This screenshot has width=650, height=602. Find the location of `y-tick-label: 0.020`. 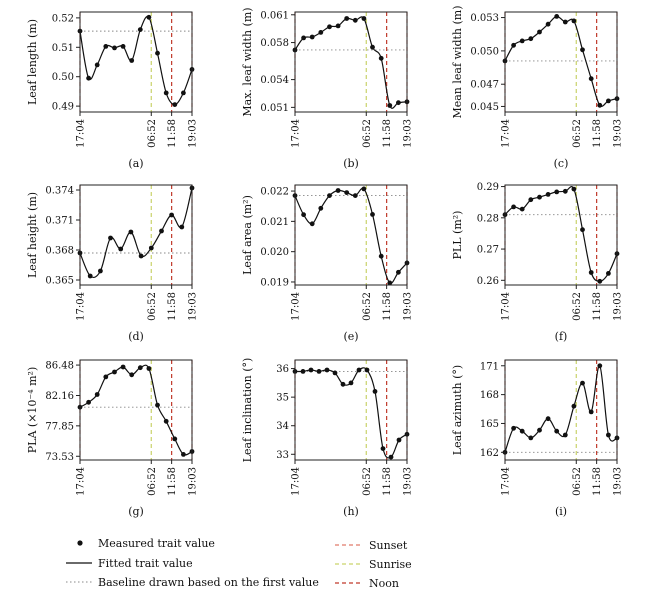

y-tick-label: 0.020 is located at coordinates (274, 252).